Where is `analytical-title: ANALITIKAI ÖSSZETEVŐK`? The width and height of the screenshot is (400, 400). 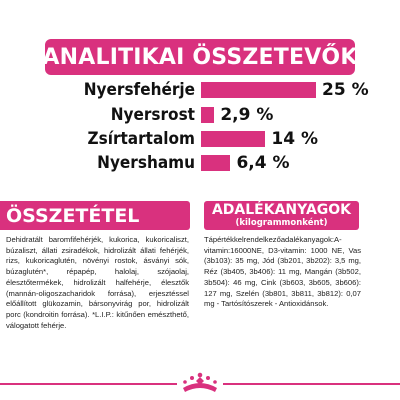 analytical-title: ANALITIKAI ÖSSZETEVŐK is located at coordinates (200, 57).